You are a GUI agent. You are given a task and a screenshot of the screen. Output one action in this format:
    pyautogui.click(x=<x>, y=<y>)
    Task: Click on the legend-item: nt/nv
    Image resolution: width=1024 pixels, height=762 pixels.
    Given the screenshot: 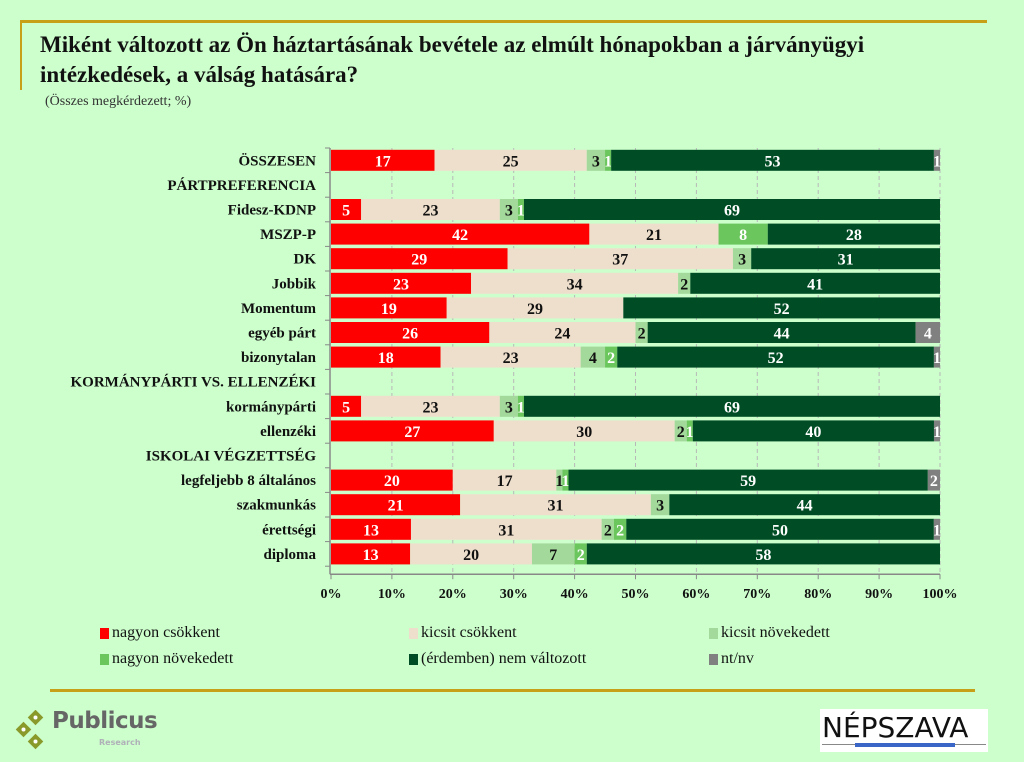 What is the action you would take?
    pyautogui.click(x=731, y=659)
    